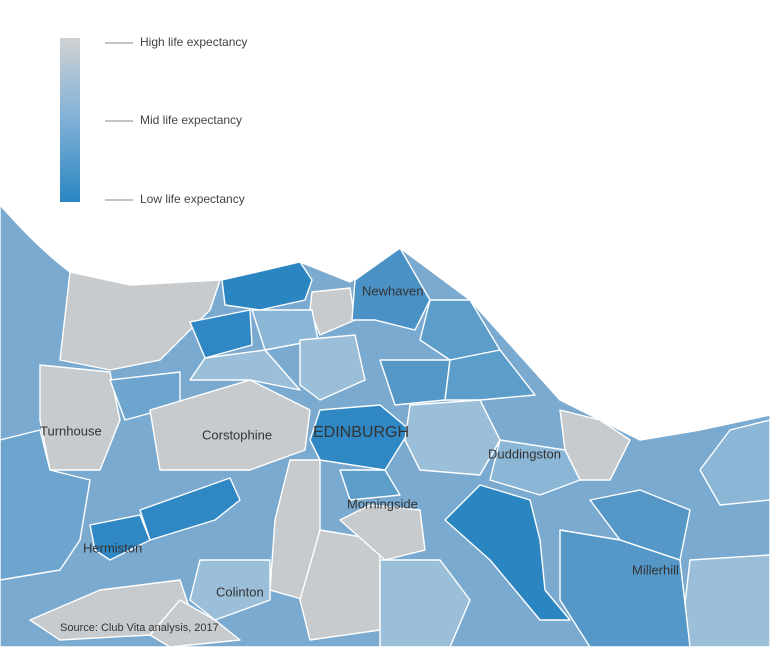 The image size is (770, 647). What do you see at coordinates (70, 120) in the screenshot?
I see `legend-gradient` at bounding box center [70, 120].